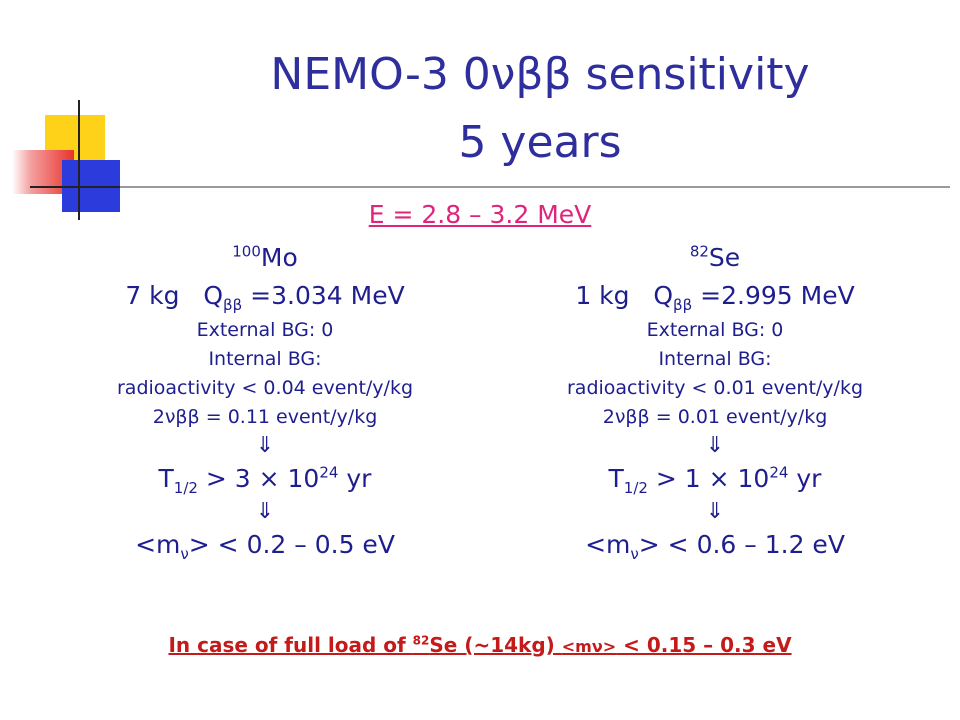  Describe the element at coordinates (495, 645) in the screenshot. I see `note-middle: Se (~14kg)` at that location.